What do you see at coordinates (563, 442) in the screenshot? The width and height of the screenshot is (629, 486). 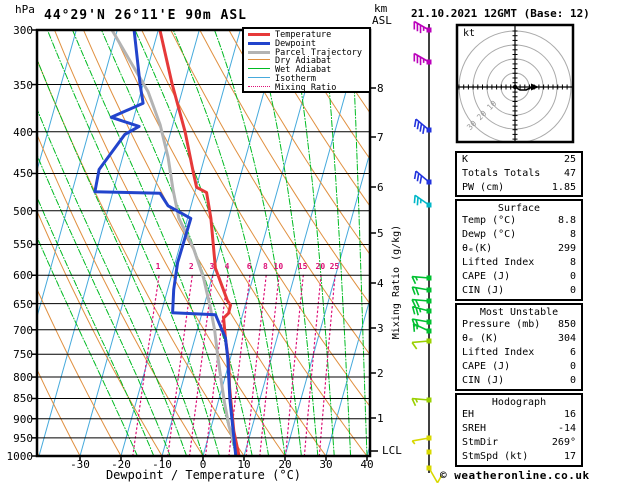 I see `table-row-value: 269°` at bounding box center [563, 442].